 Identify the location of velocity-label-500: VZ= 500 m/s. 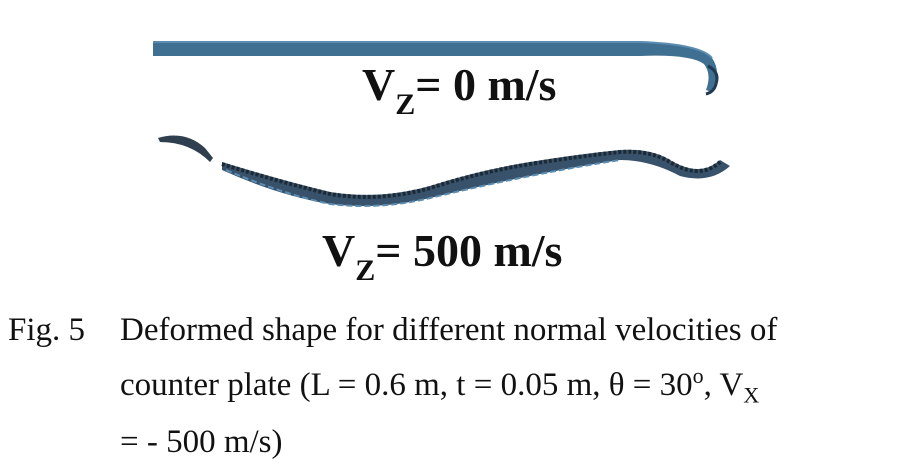
(442, 255).